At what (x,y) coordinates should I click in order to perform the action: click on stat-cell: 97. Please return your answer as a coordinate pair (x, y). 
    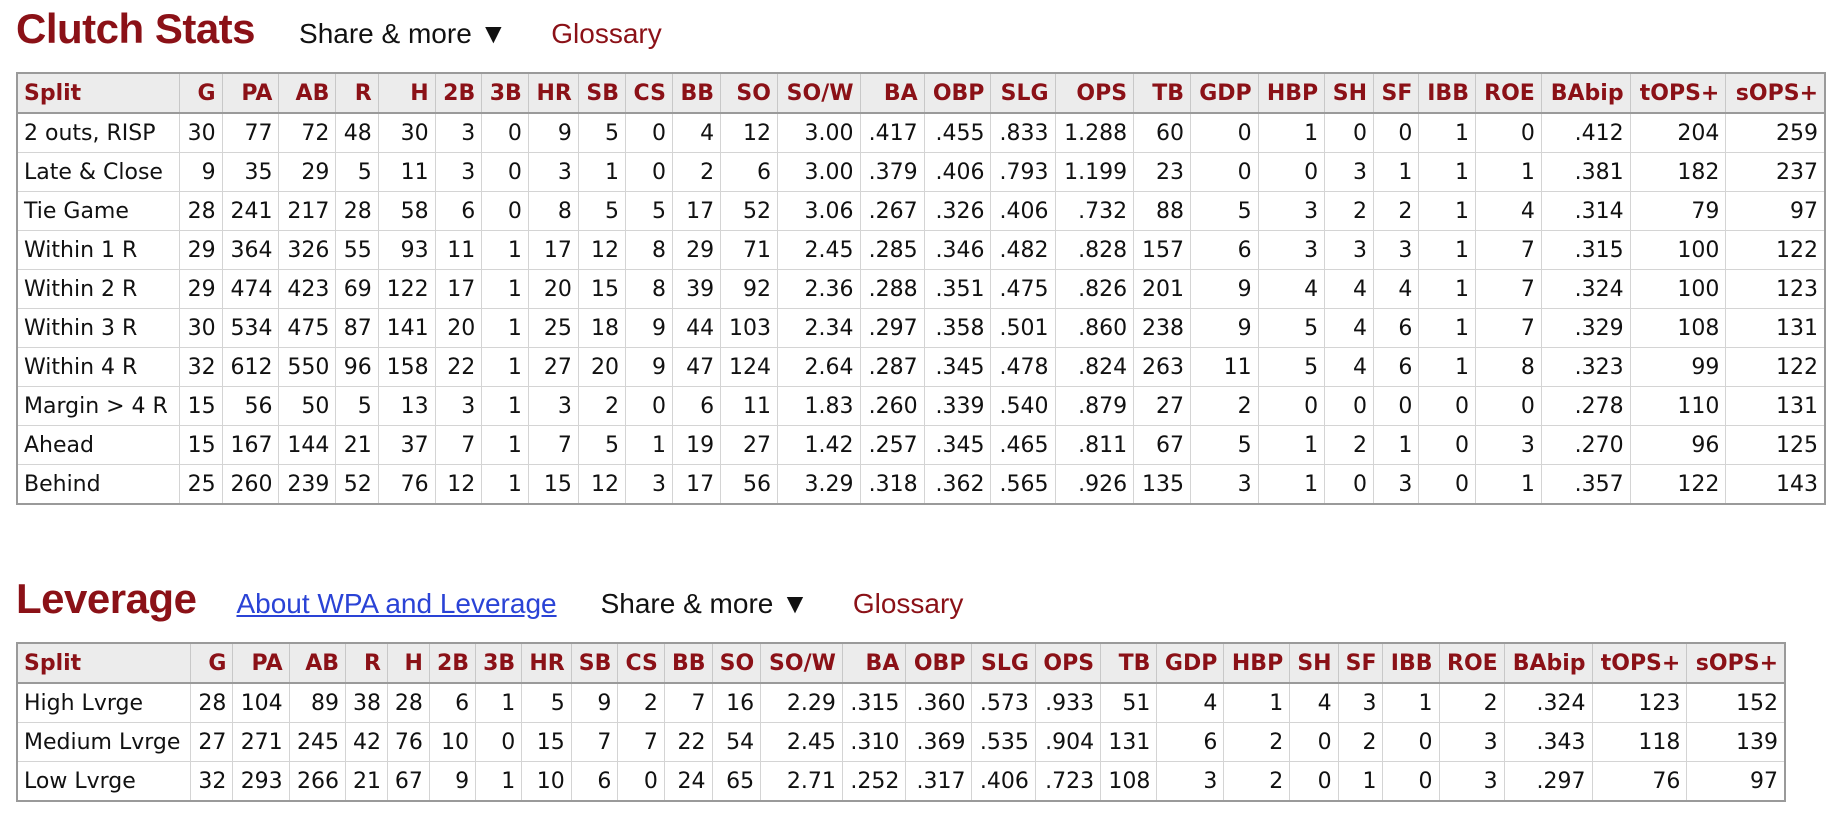
    Looking at the image, I should click on (1736, 781).